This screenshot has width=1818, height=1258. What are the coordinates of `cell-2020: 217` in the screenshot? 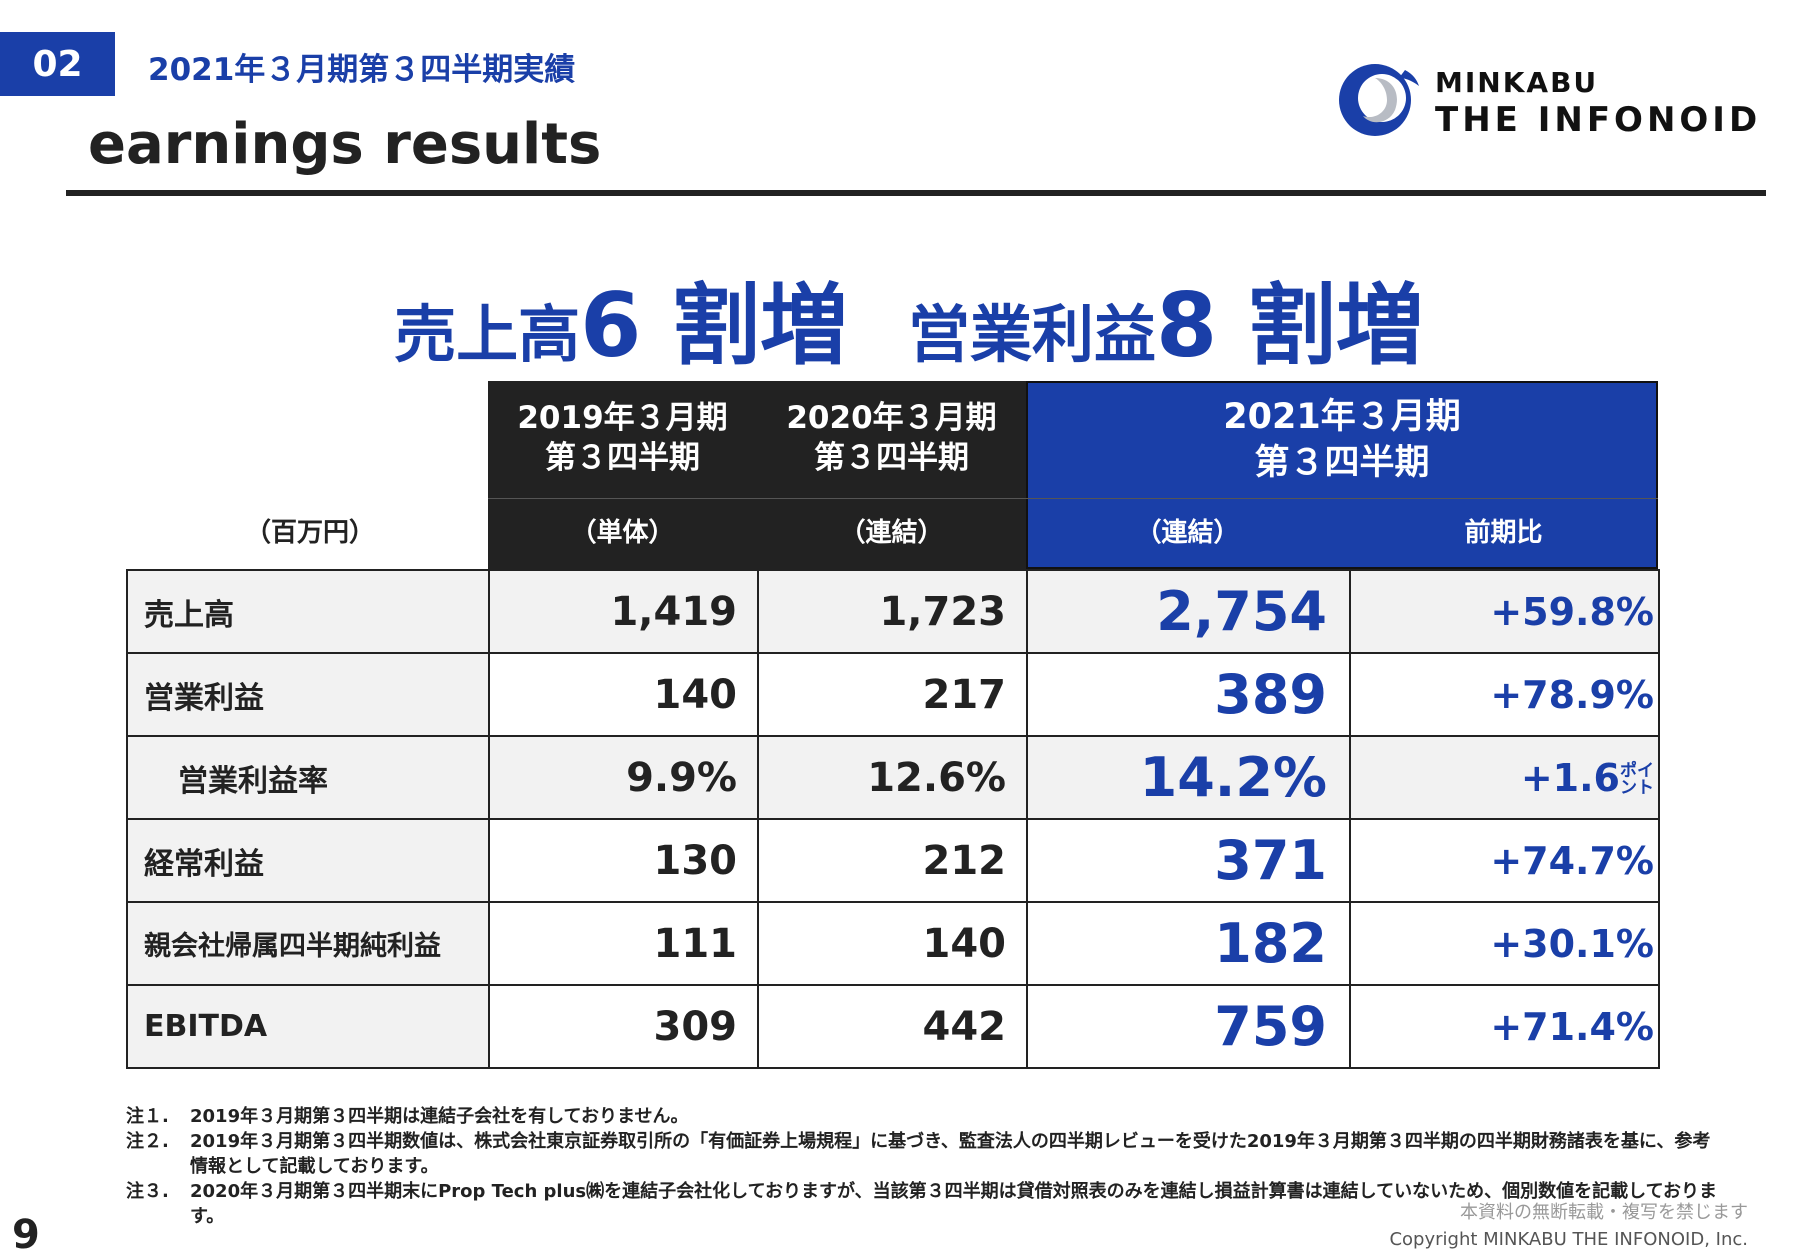 It's located at (892, 694).